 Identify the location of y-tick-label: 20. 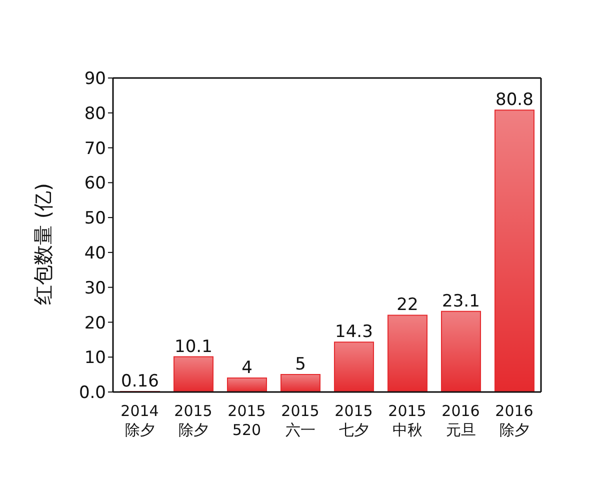
(95, 323).